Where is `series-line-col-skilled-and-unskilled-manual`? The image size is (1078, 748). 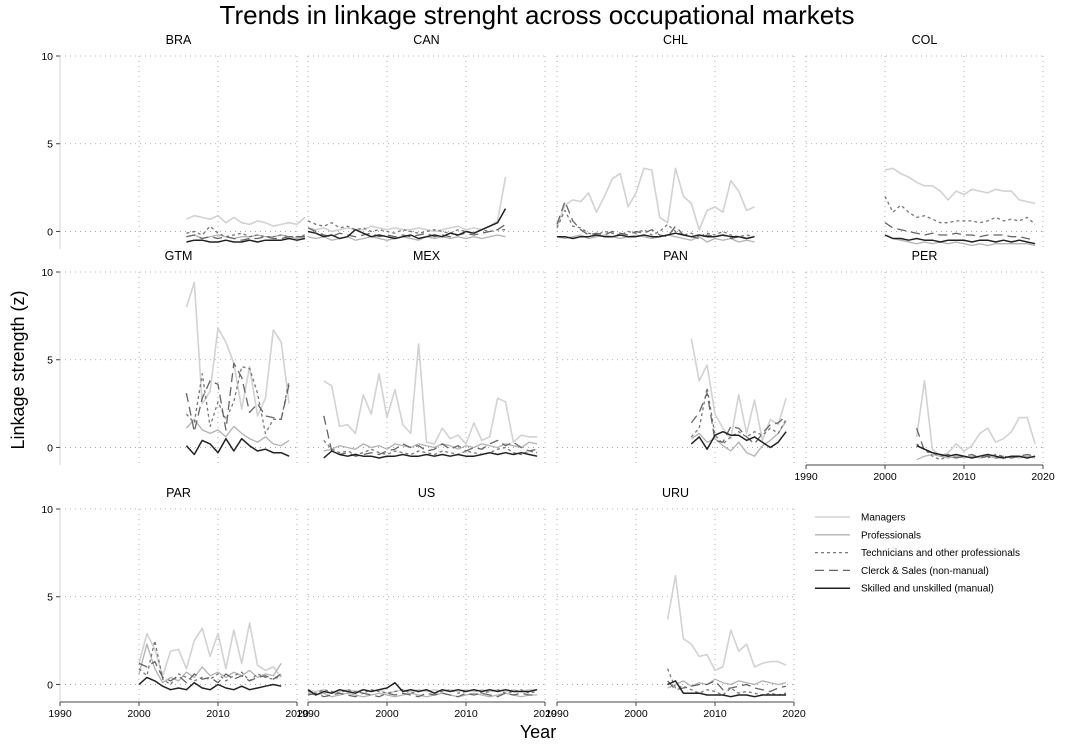
series-line-col-skilled-and-unskilled-manual is located at coordinates (960, 239).